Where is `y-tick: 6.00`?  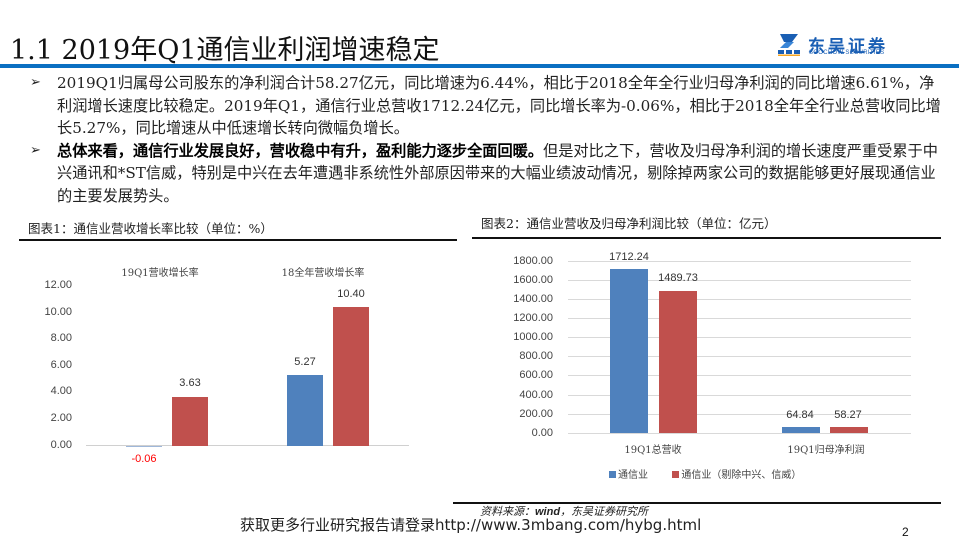 y-tick: 6.00 is located at coordinates (61, 365).